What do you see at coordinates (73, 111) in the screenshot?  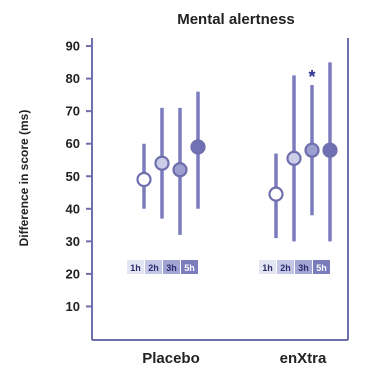 I see `y-tick-label: 70` at bounding box center [73, 111].